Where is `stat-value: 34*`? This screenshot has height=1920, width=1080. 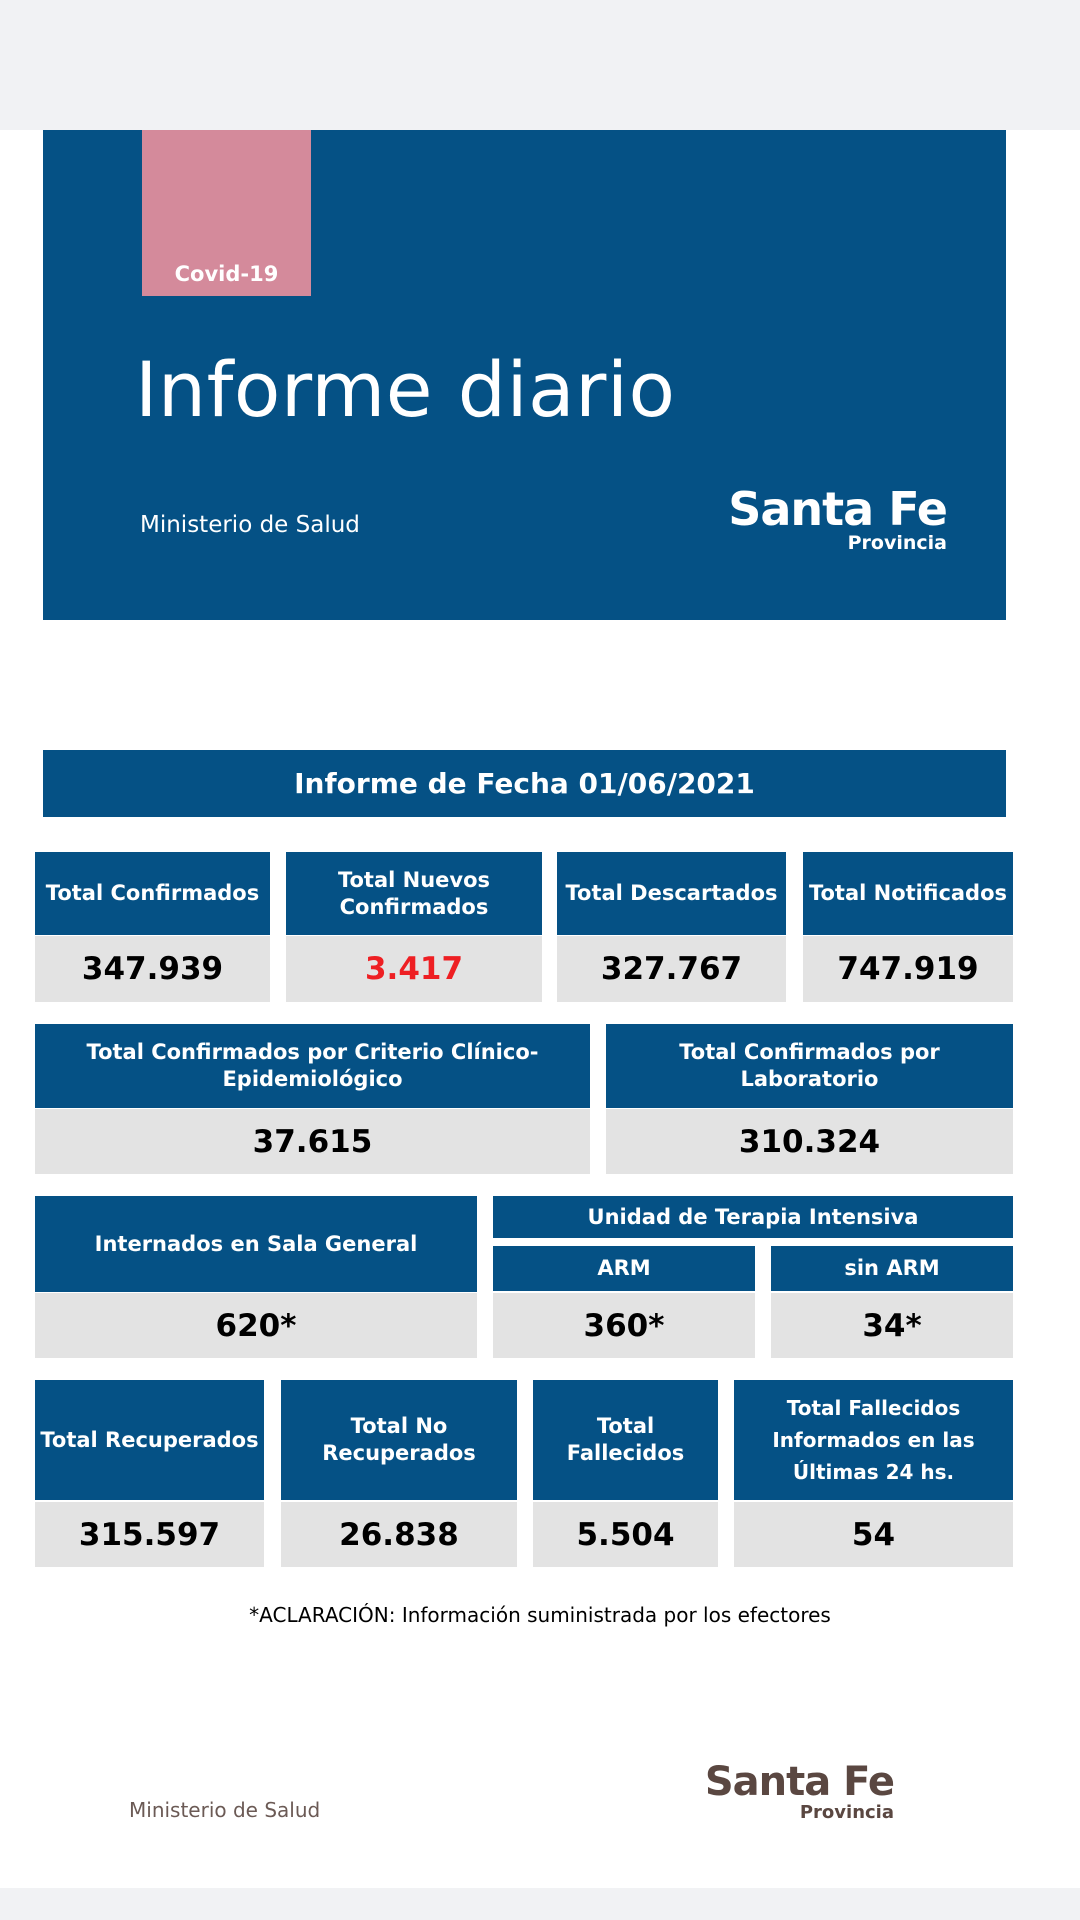
stat-value: 34* is located at coordinates (892, 1325).